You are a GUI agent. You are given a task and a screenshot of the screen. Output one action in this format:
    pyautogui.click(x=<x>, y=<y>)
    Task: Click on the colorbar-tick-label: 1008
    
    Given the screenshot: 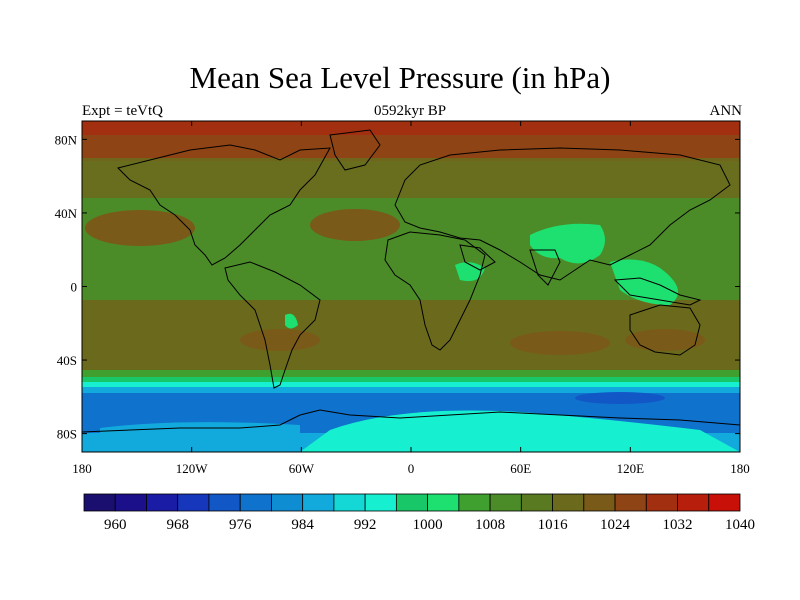 What is the action you would take?
    pyautogui.click(x=490, y=525)
    